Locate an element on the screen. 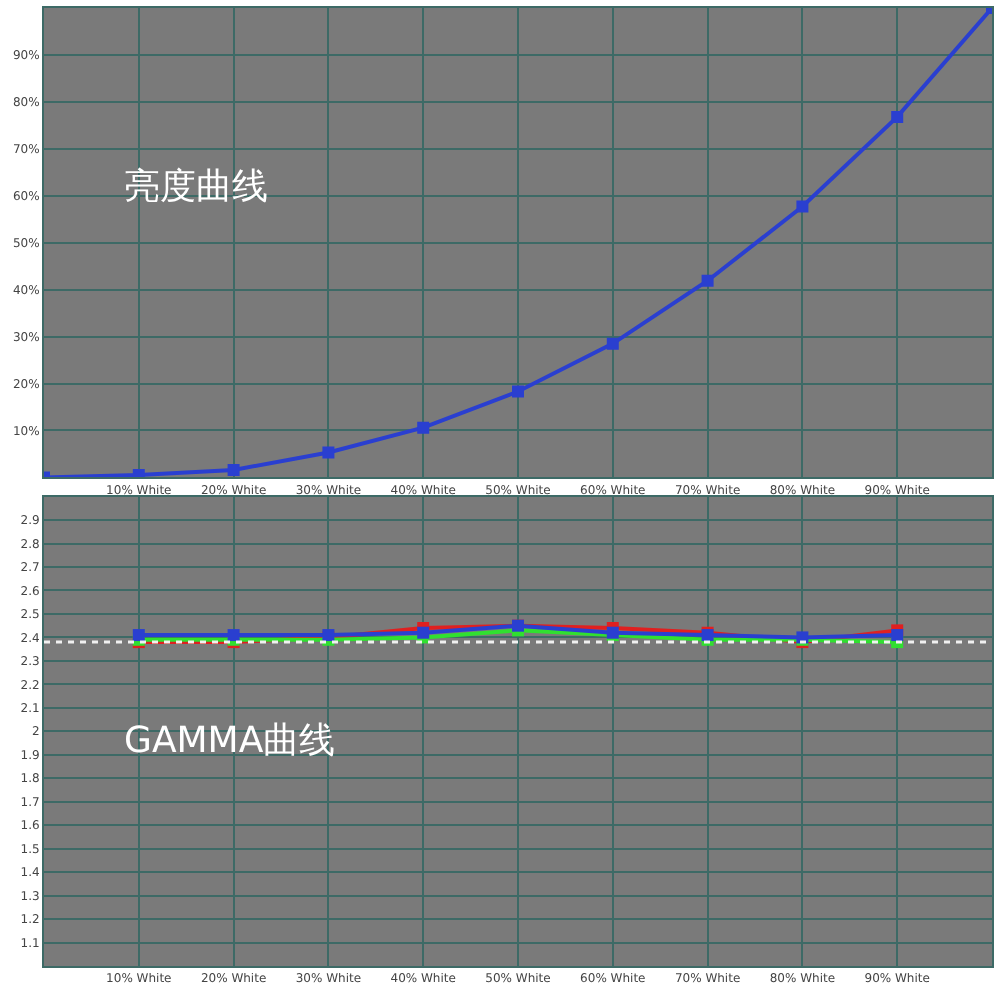 This screenshot has height=994, width=1000. text: 亮度曲线 is located at coordinates (196, 187).